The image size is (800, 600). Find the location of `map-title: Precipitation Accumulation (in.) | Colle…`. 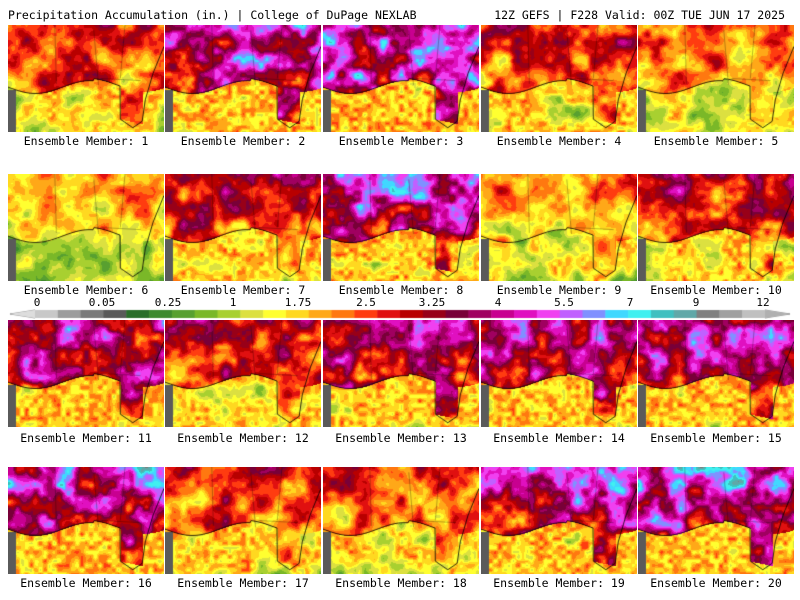

map-title: Precipitation Accumulation (in.) | Colle… is located at coordinates (212, 15).